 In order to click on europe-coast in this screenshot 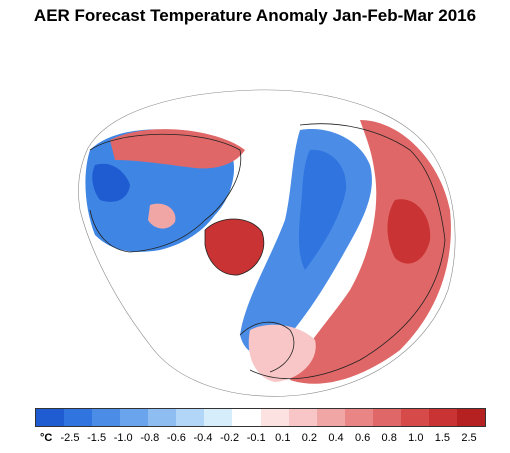, I will do `click(267, 347)`.